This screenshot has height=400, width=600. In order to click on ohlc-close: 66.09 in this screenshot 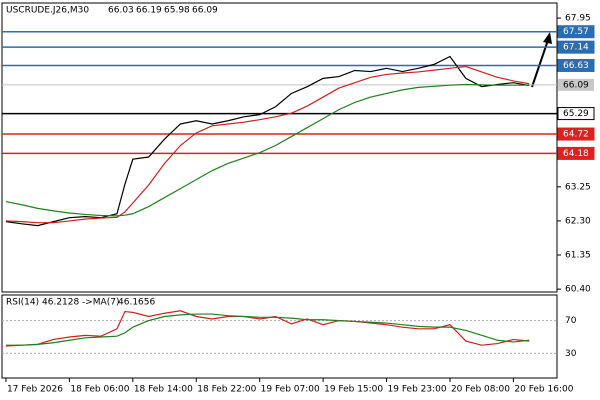, I will do `click(205, 11)`.